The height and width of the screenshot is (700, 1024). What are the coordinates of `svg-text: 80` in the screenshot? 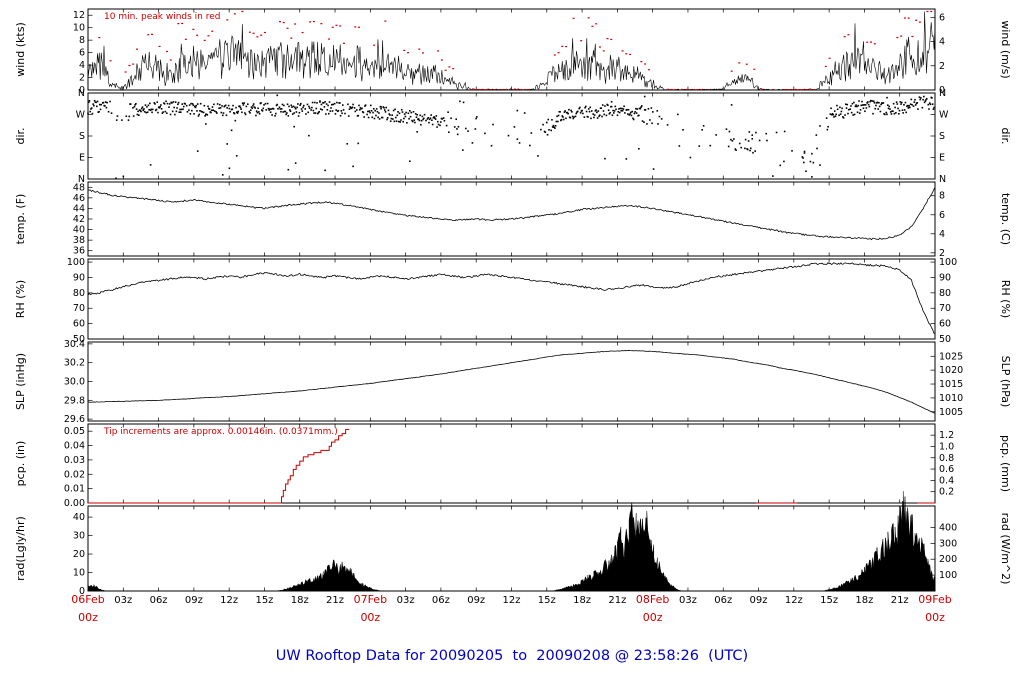 It's located at (79, 293).